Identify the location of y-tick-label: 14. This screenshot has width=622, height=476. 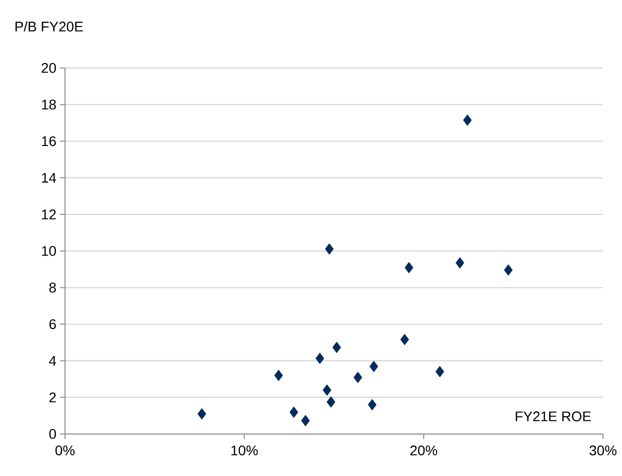
(49, 177).